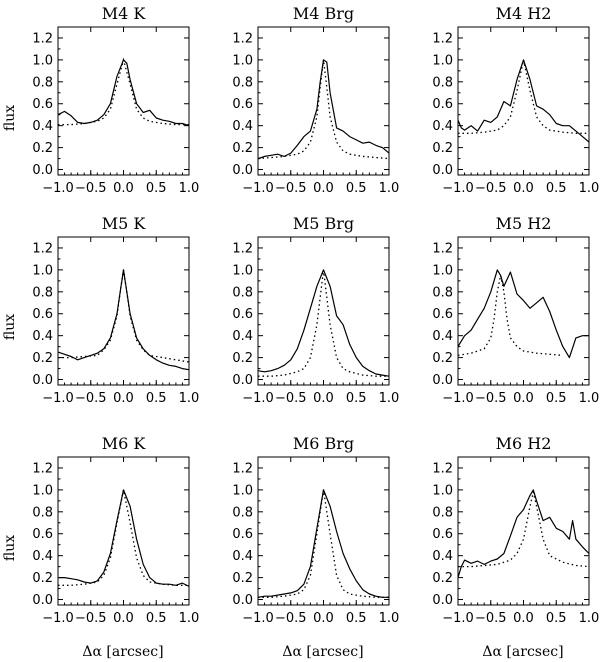 The height and width of the screenshot is (662, 600). I want to click on panel-title: M5 H2, so click(524, 223).